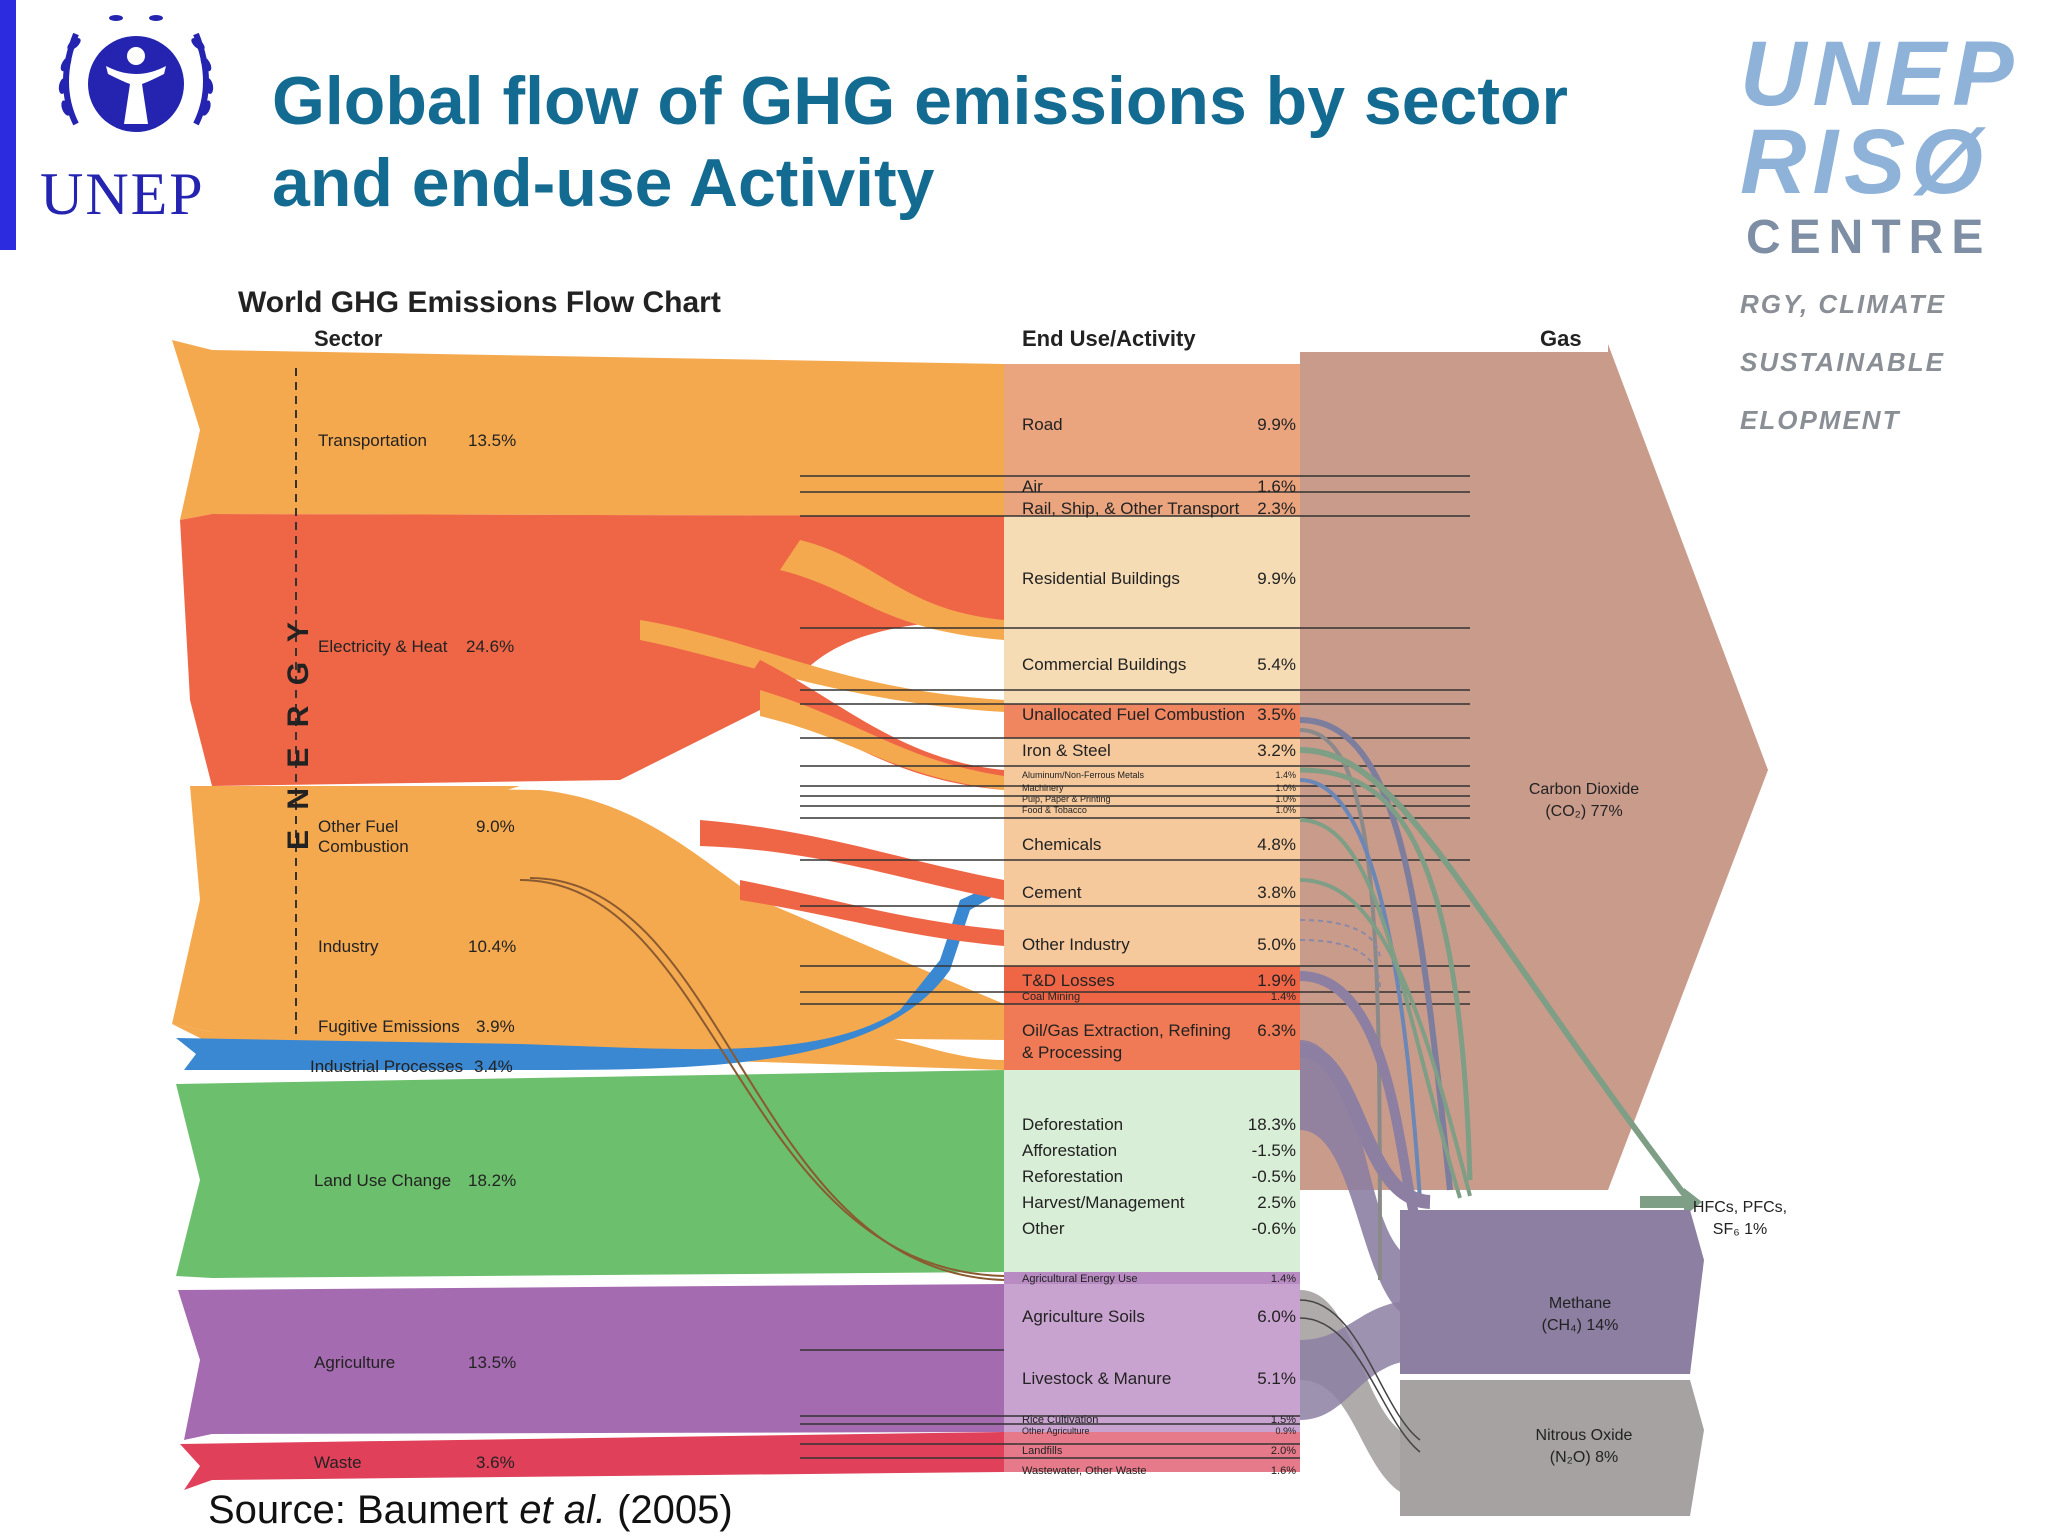 The width and height of the screenshot is (2048, 1536). I want to click on enduse-label: Commercial Buildings, so click(1104, 664).